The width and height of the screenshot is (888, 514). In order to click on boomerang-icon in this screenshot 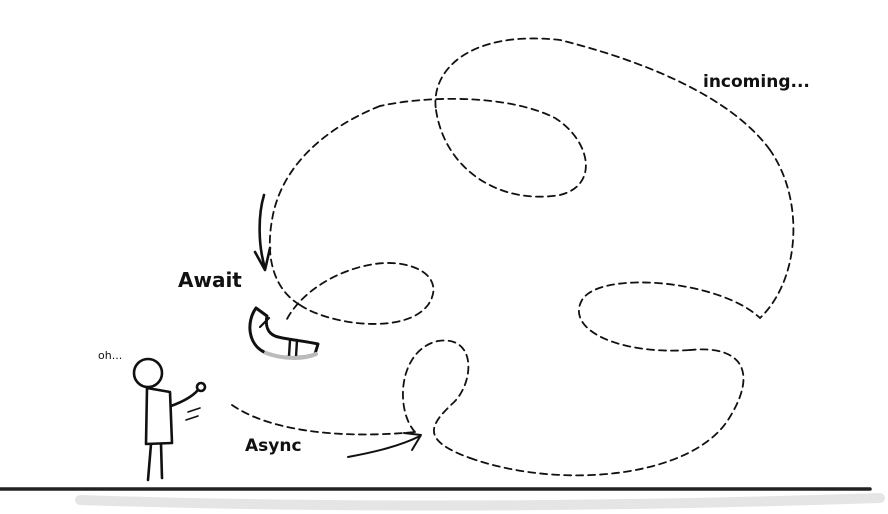, I will do `click(284, 333)`.